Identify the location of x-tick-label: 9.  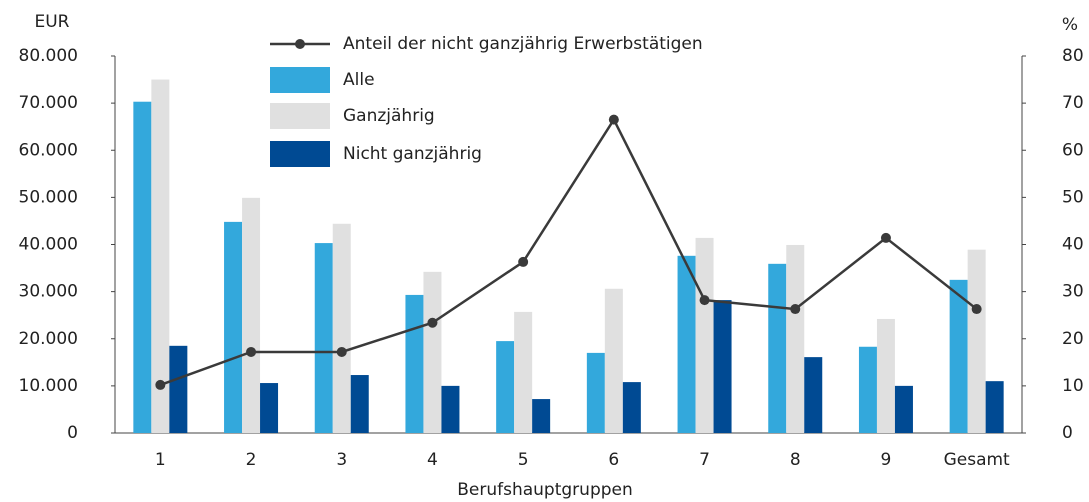
(886, 460).